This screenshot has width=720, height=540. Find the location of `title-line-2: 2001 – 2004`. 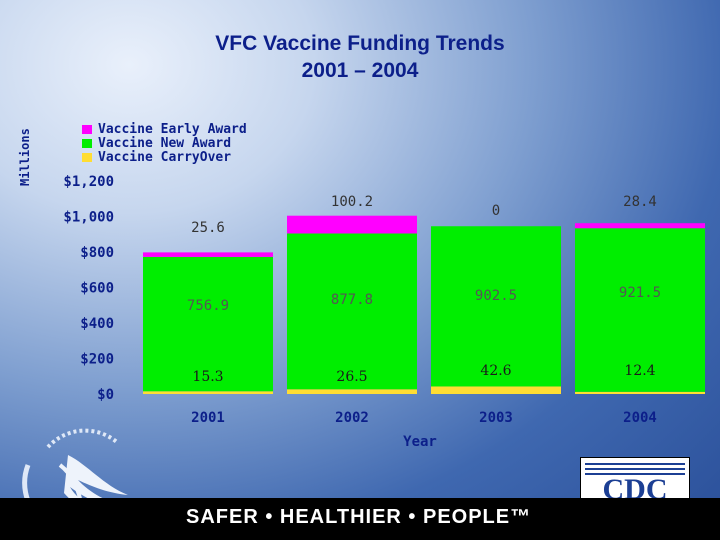

title-line-2: 2001 – 2004 is located at coordinates (360, 70).